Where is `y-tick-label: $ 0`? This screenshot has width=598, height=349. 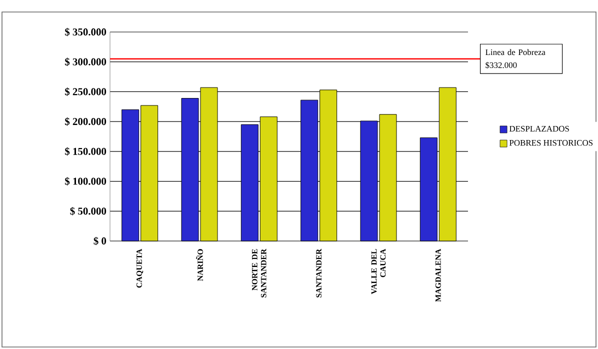 y-tick-label: $ 0 is located at coordinates (100, 241).